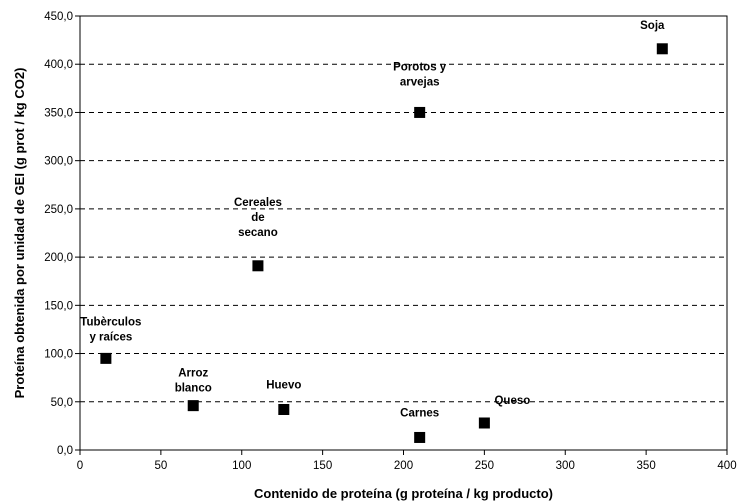  I want to click on data-point-label: Queso, so click(512, 401).